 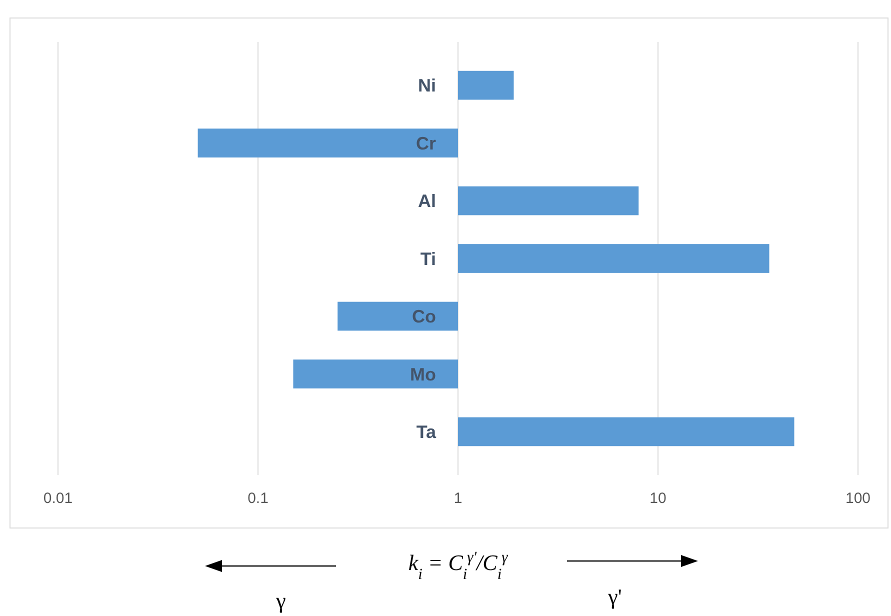 I want to click on y-tick-label: Ti, so click(x=428, y=258).